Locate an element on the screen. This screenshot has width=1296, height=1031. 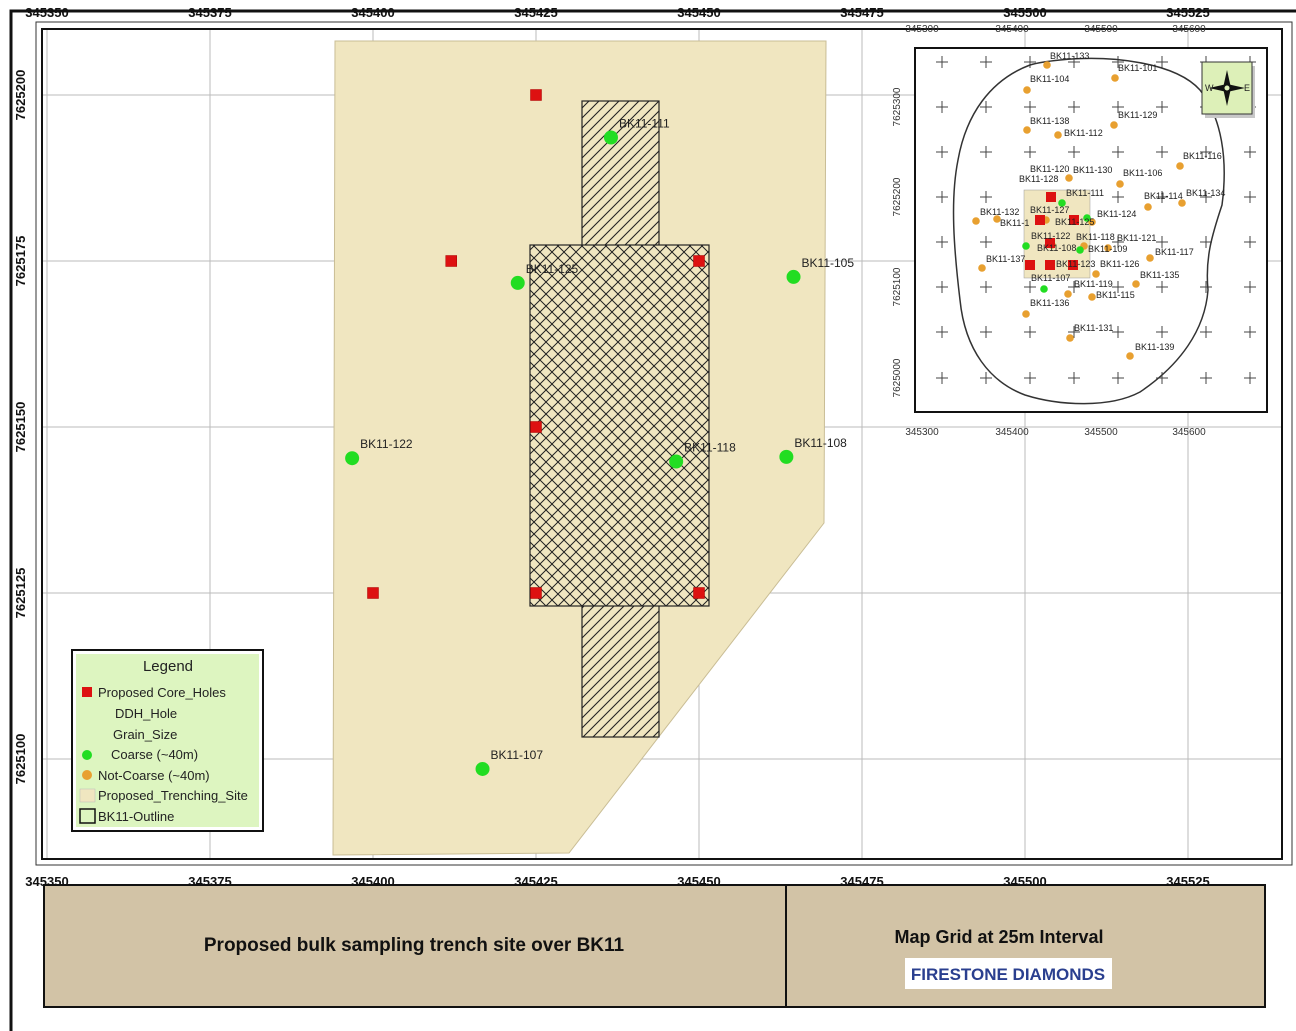
inset-hole-label: BK11-128 is located at coordinates (1038, 179).